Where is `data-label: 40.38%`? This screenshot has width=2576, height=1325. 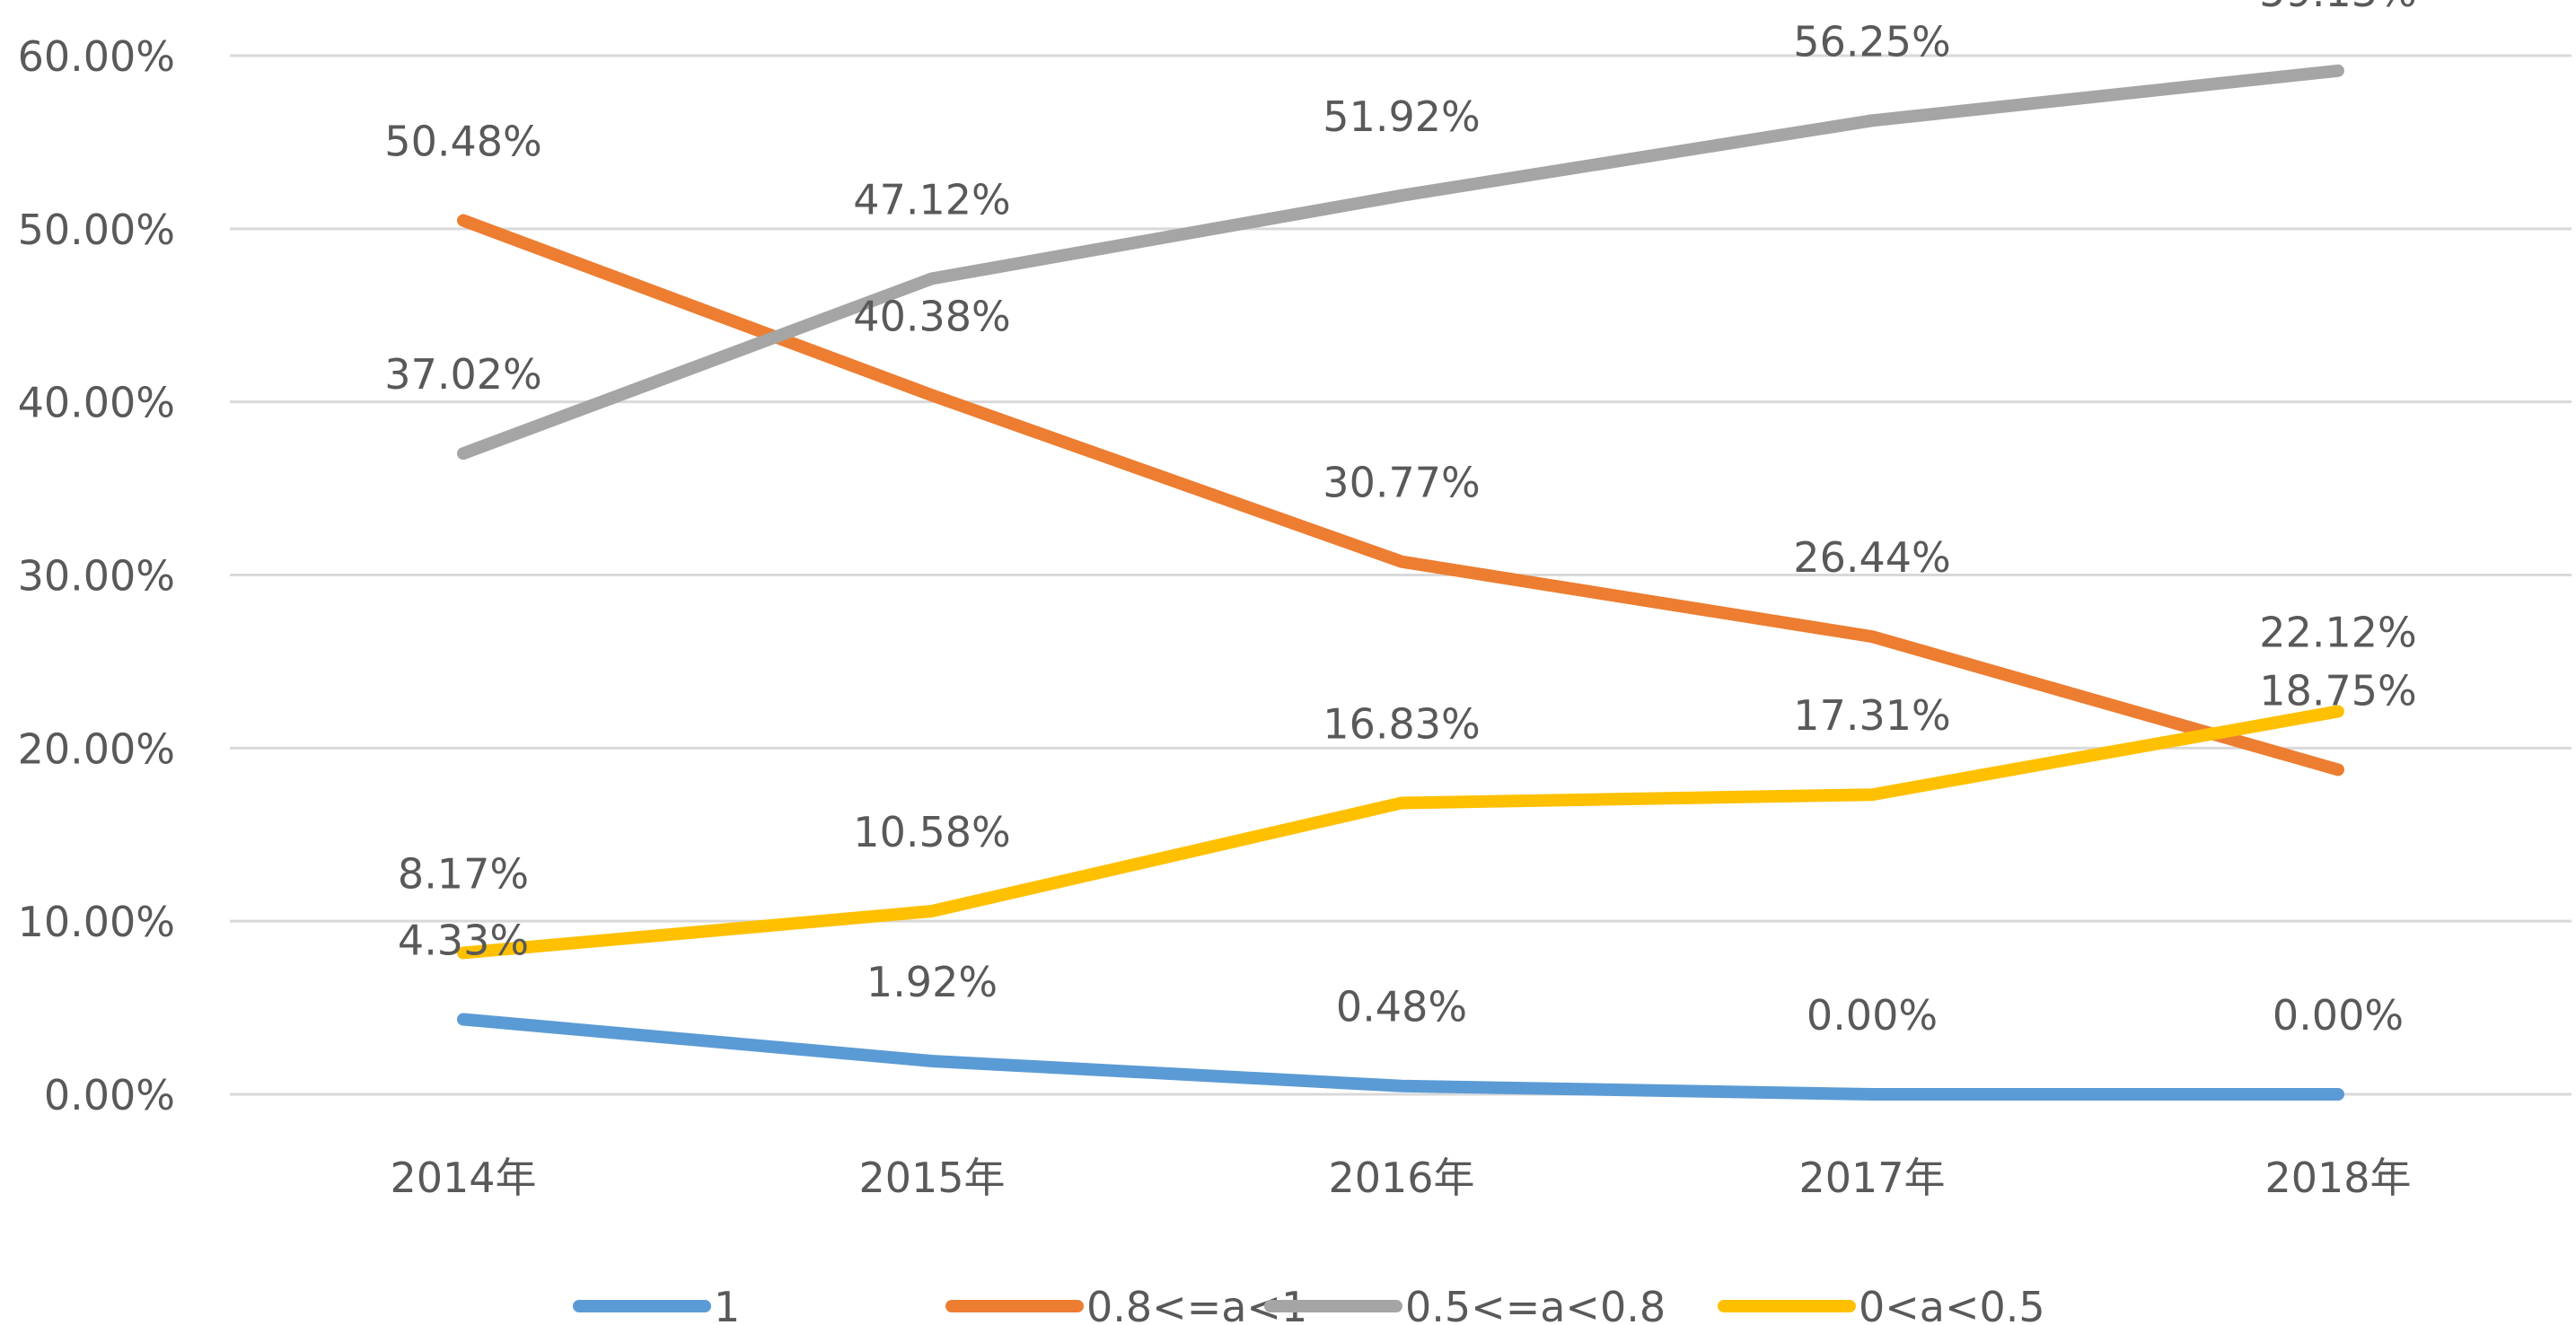
data-label: 40.38% is located at coordinates (931, 316).